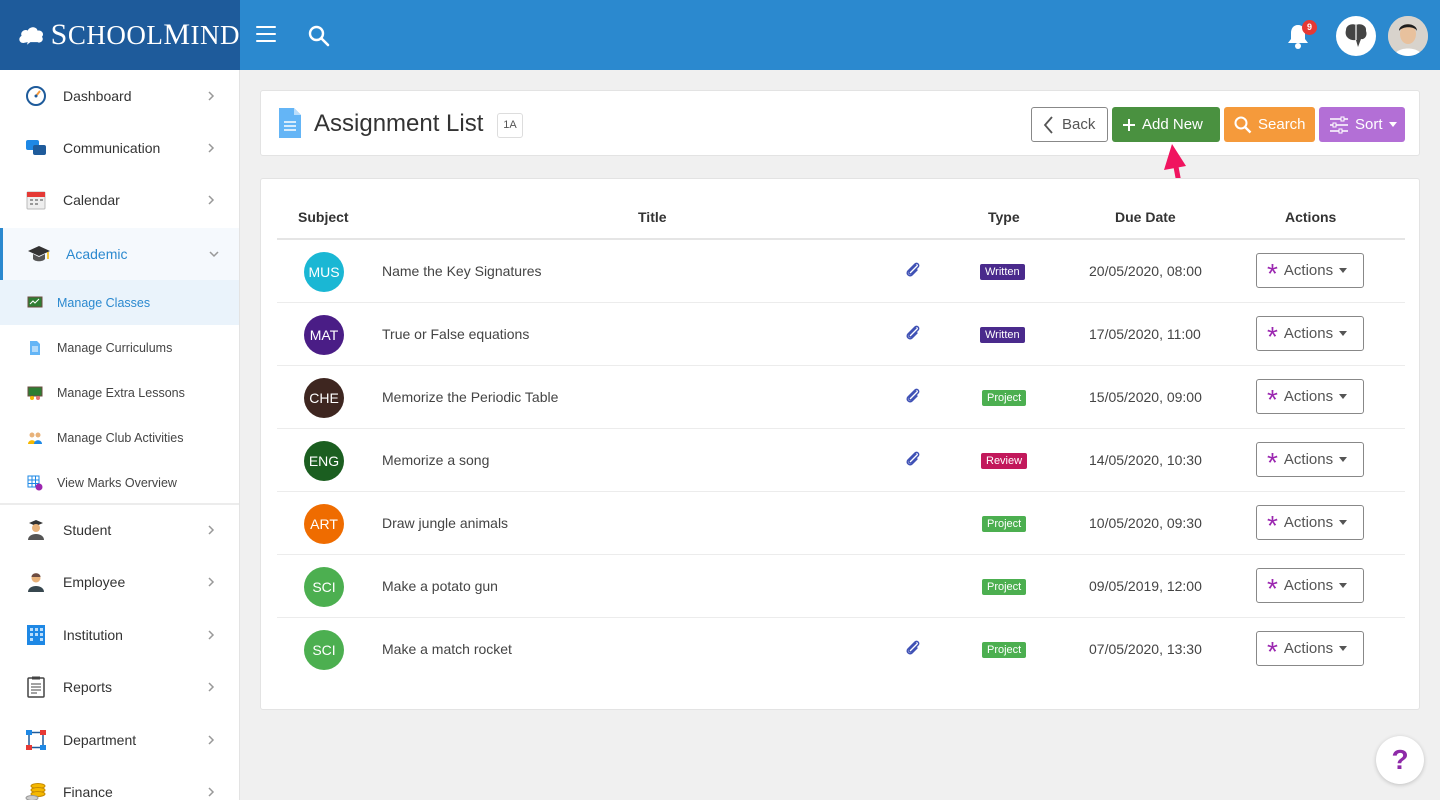 The height and width of the screenshot is (800, 1440). What do you see at coordinates (36, 635) in the screenshot?
I see `building-icon` at bounding box center [36, 635].